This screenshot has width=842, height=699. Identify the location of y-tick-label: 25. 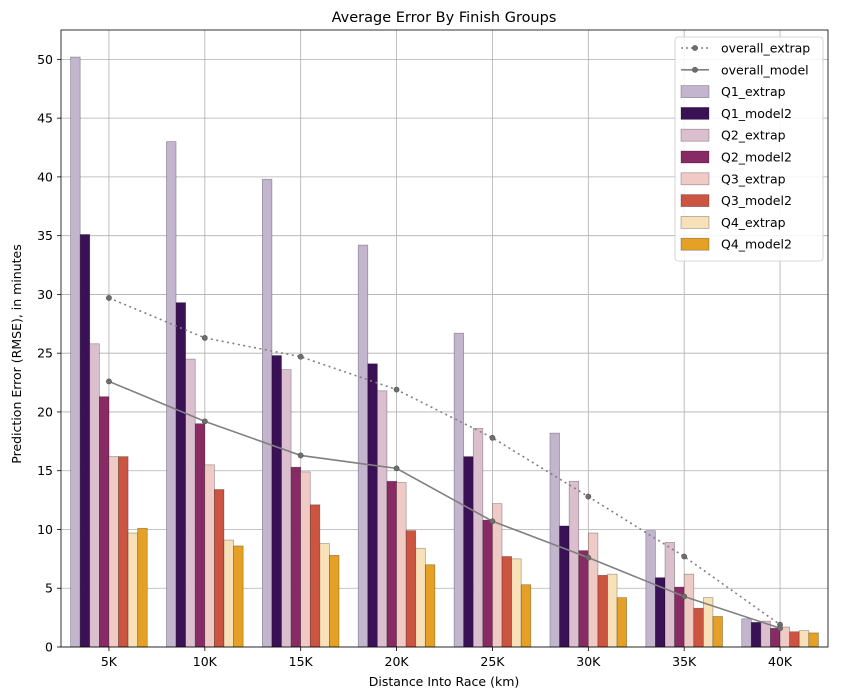
(45, 353).